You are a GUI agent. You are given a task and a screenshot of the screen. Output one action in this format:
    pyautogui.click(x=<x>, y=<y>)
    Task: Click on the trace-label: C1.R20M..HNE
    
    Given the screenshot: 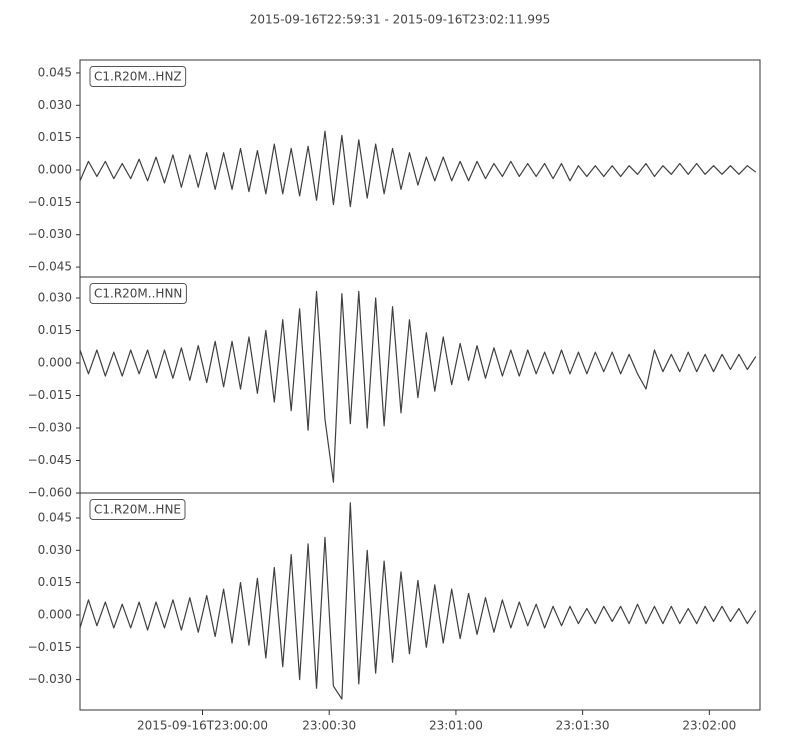 What is the action you would take?
    pyautogui.click(x=137, y=510)
    